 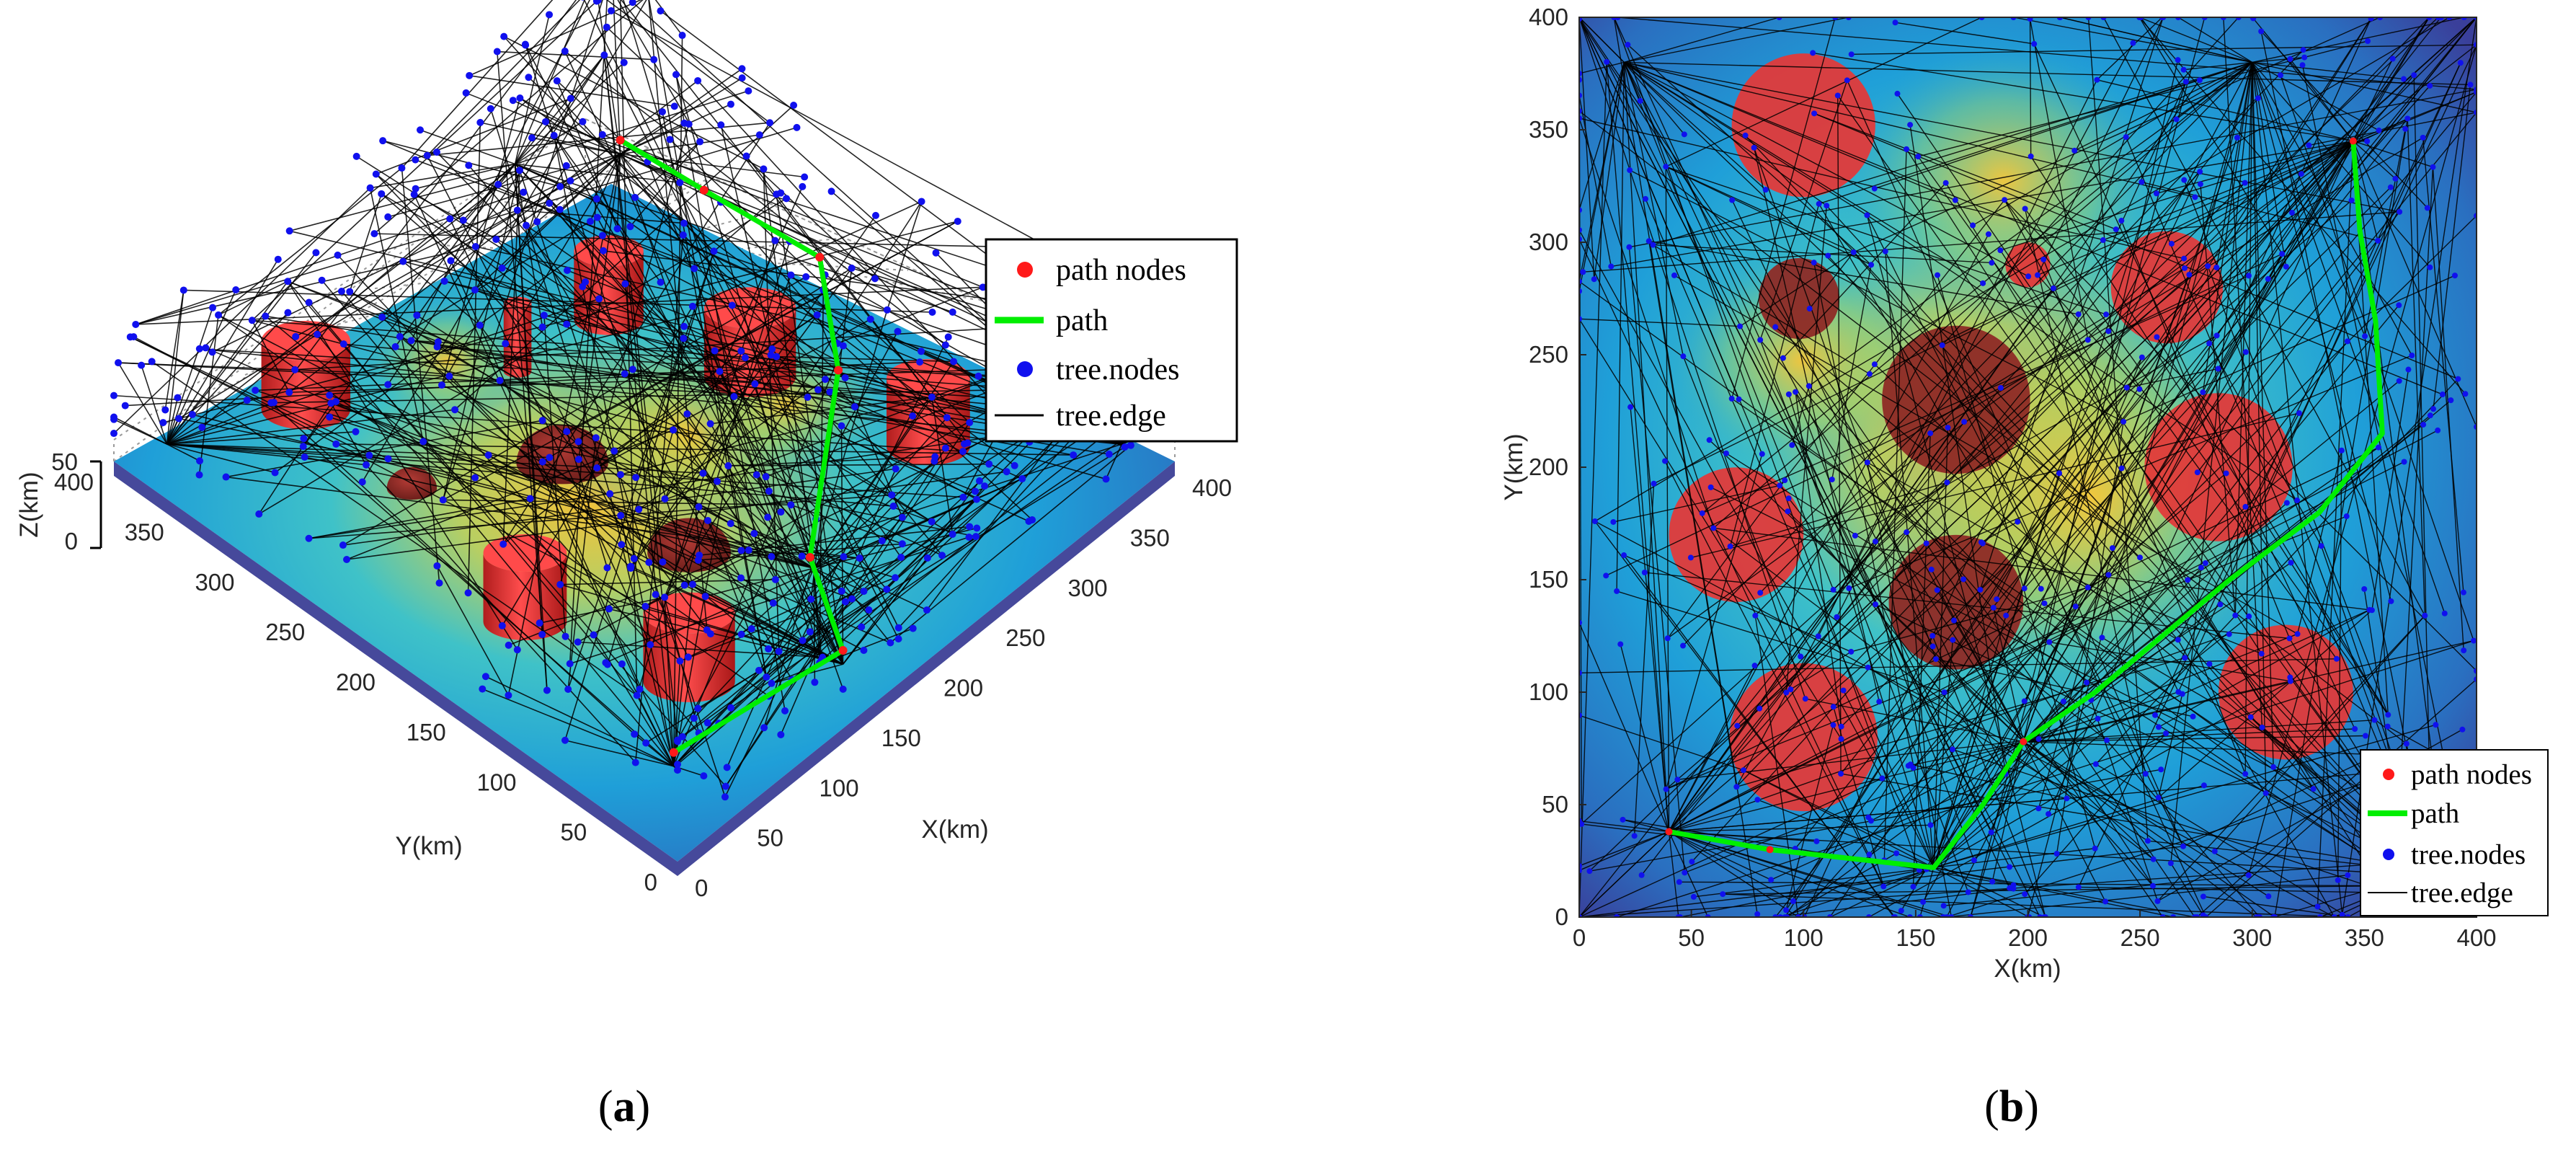 I want to click on y-tick-label-150: 150, so click(x=1549, y=579).